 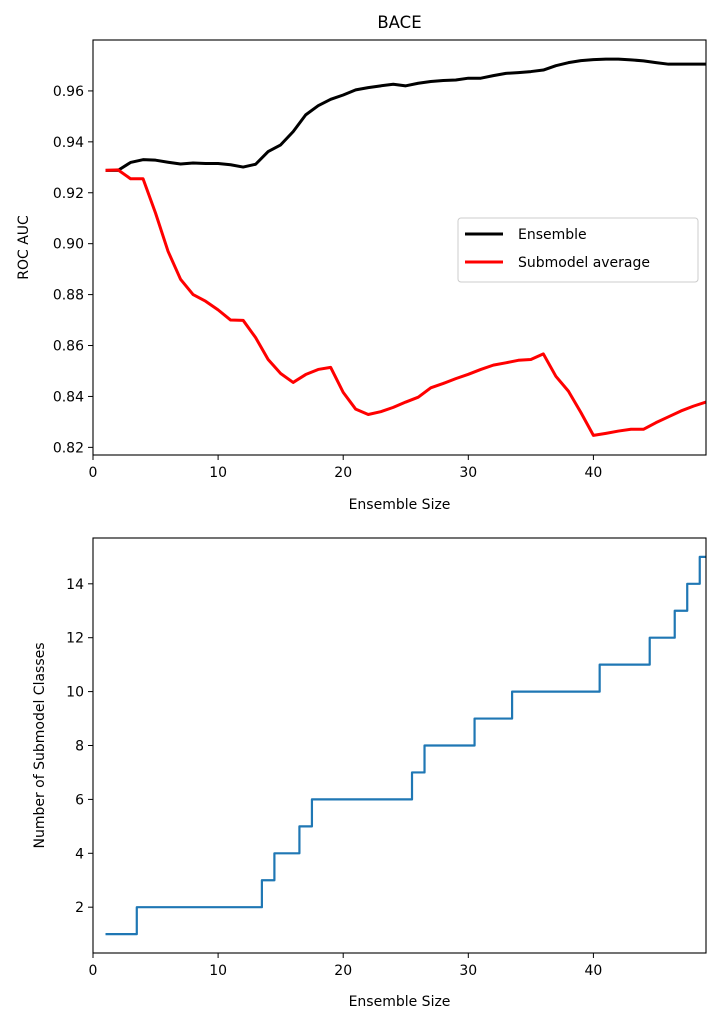 What do you see at coordinates (75, 693) in the screenshot?
I see `y-tick-label: 10` at bounding box center [75, 693].